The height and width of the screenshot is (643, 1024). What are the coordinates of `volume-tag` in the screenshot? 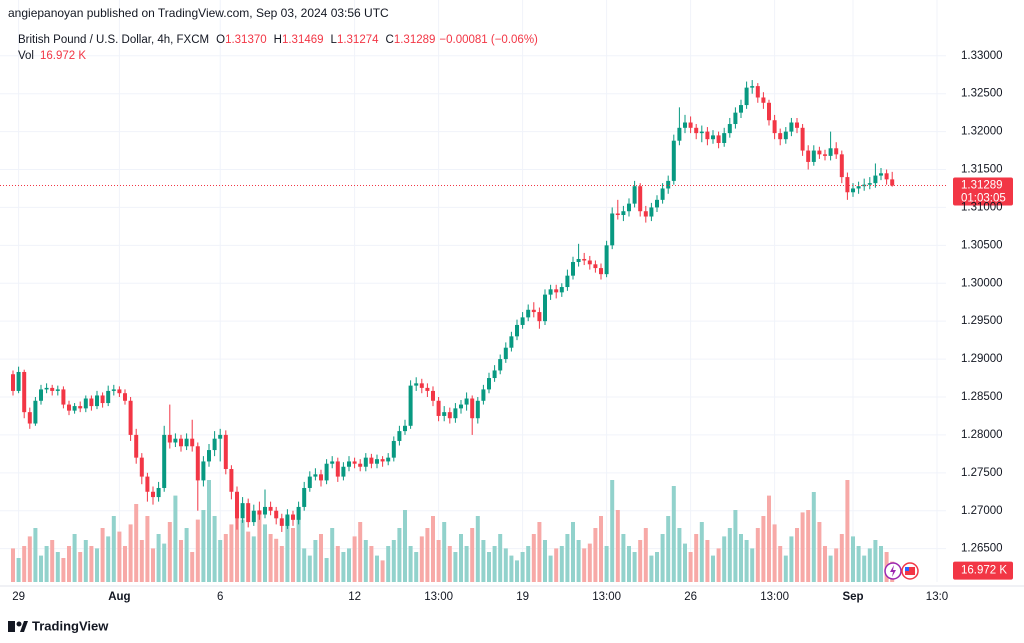 It's located at (983, 570).